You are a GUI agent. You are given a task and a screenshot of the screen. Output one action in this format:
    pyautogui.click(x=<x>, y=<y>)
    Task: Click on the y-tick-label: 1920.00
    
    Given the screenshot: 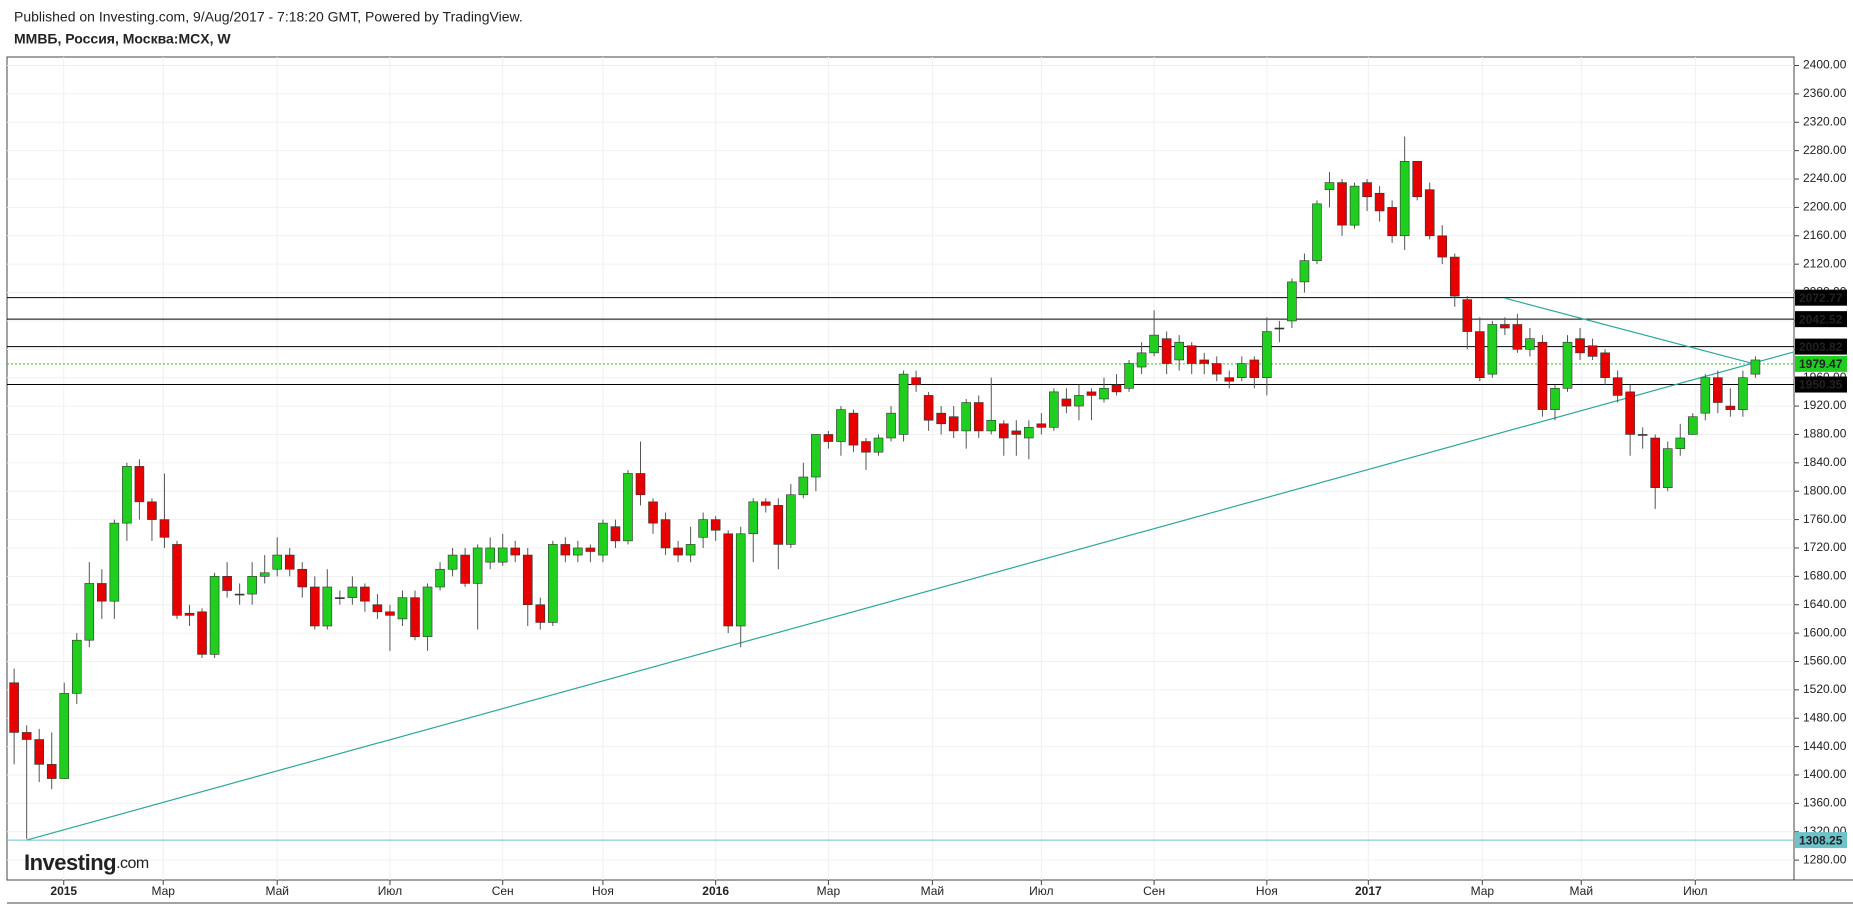 What is the action you would take?
    pyautogui.click(x=1825, y=405)
    